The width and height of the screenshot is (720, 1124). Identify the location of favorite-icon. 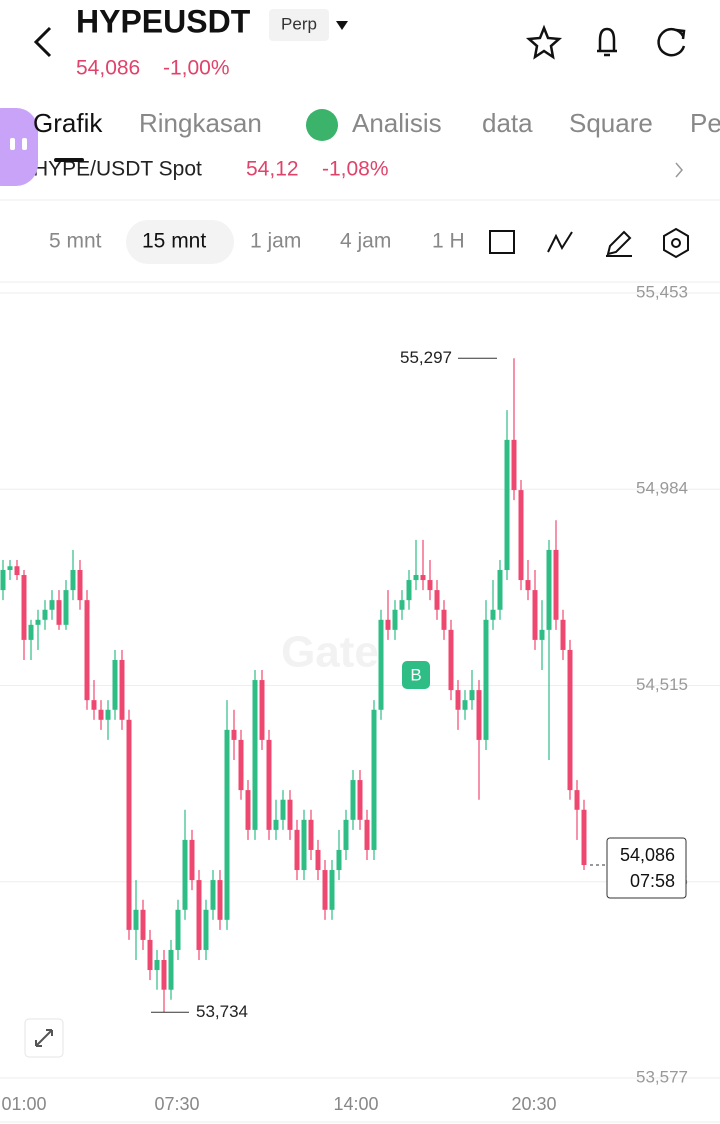
(544, 42).